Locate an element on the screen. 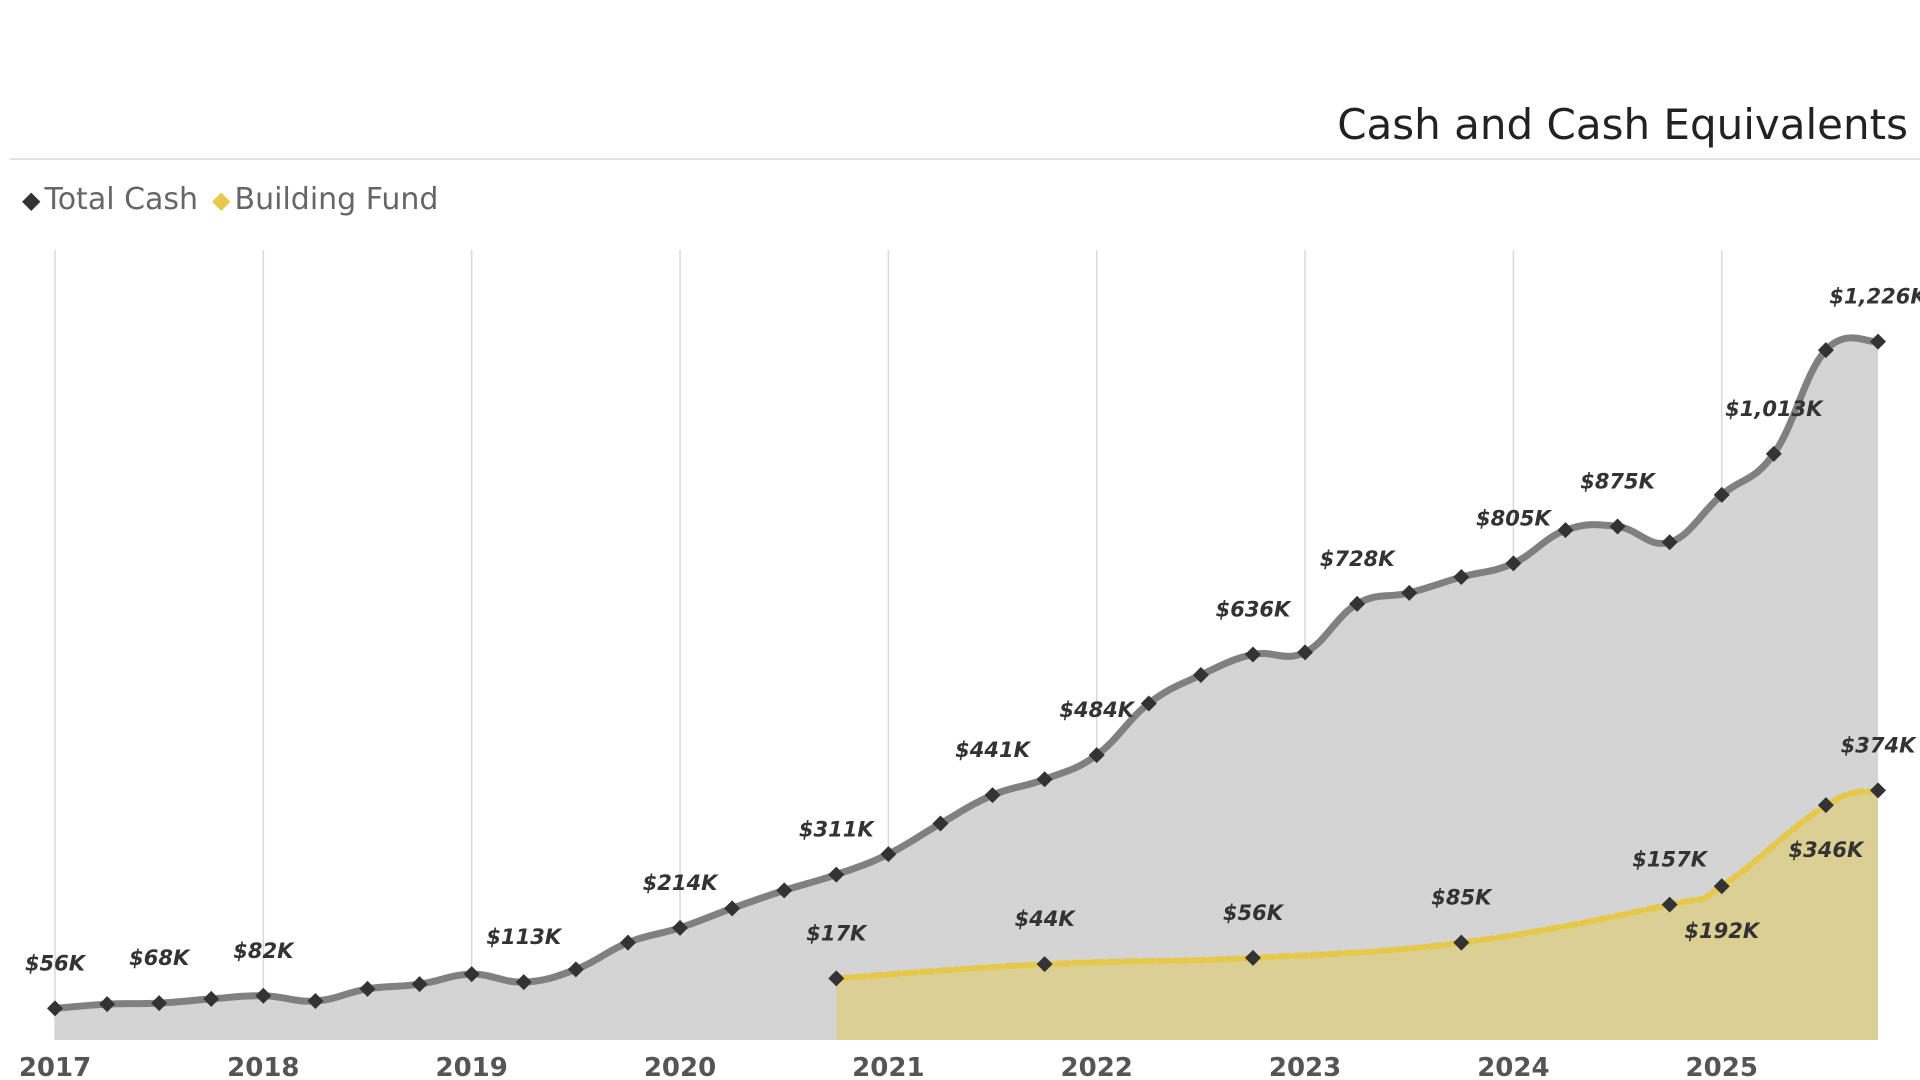  data-label: $374K is located at coordinates (1879, 745).